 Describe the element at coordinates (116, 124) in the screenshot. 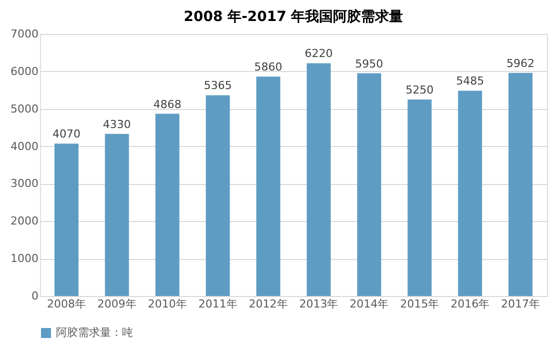

I see `data-label: 4330` at that location.